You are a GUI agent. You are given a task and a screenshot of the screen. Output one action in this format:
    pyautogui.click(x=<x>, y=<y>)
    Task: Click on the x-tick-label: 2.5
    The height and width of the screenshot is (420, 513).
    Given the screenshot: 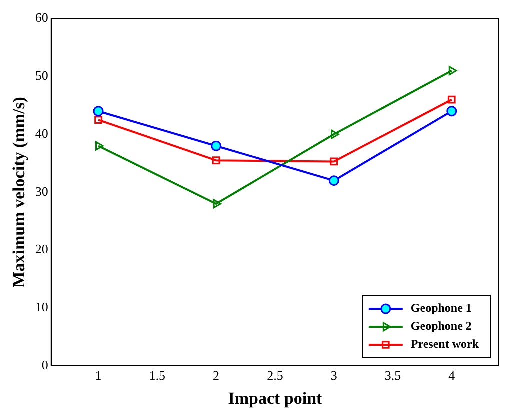 What is the action you would take?
    pyautogui.click(x=275, y=376)
    